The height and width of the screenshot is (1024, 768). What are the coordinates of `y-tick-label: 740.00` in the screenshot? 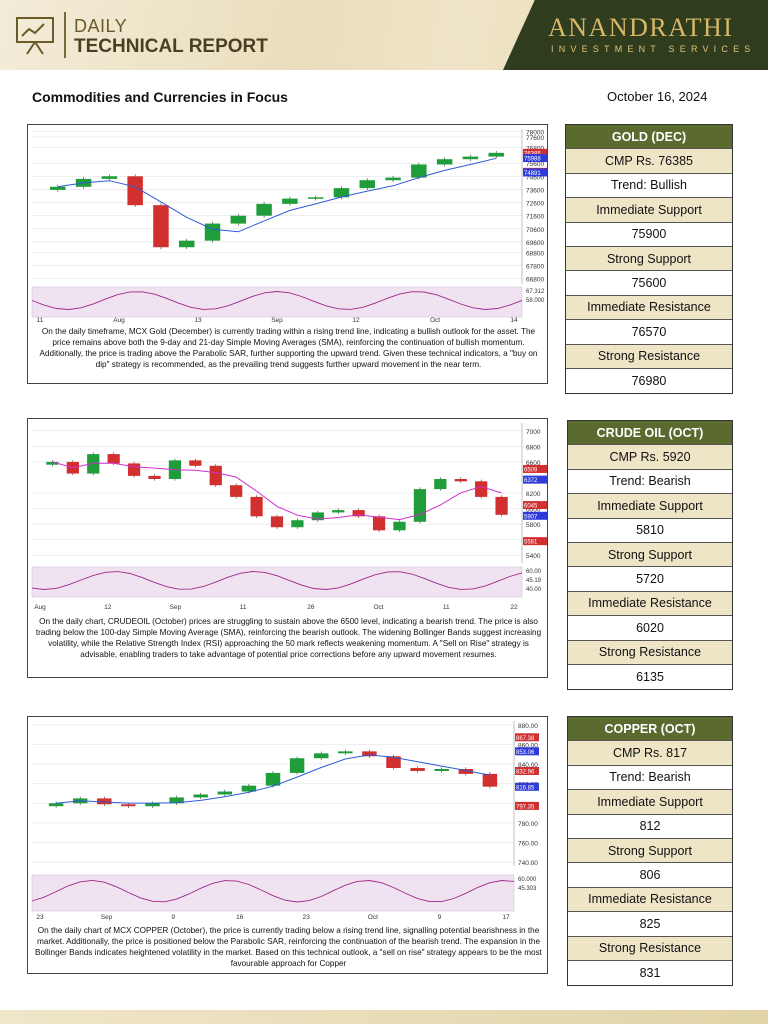 It's located at (528, 863).